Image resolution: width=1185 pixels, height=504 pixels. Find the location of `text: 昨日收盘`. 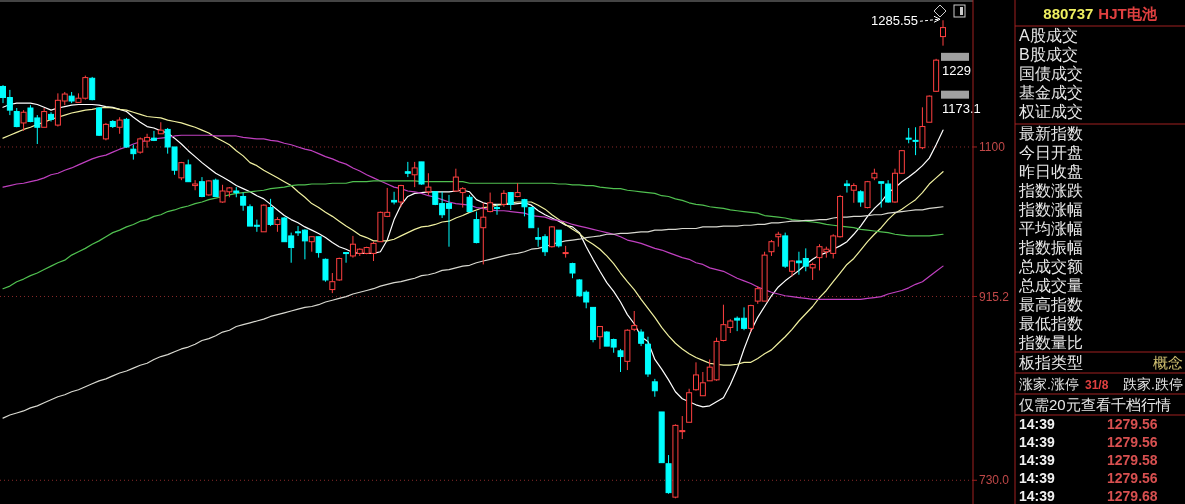

text: 昨日收盘 is located at coordinates (1051, 171).